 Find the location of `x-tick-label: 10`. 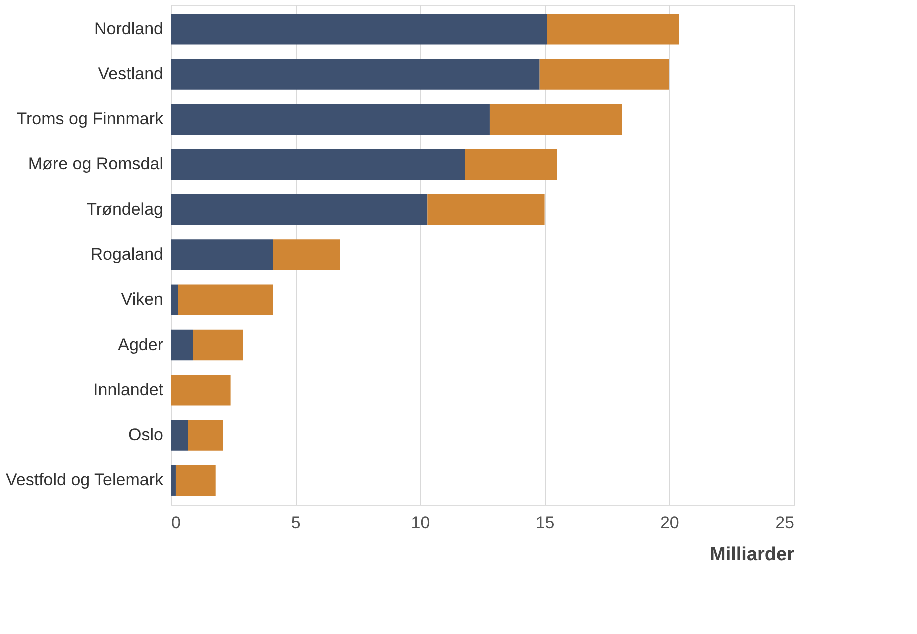

x-tick-label: 10 is located at coordinates (420, 523).